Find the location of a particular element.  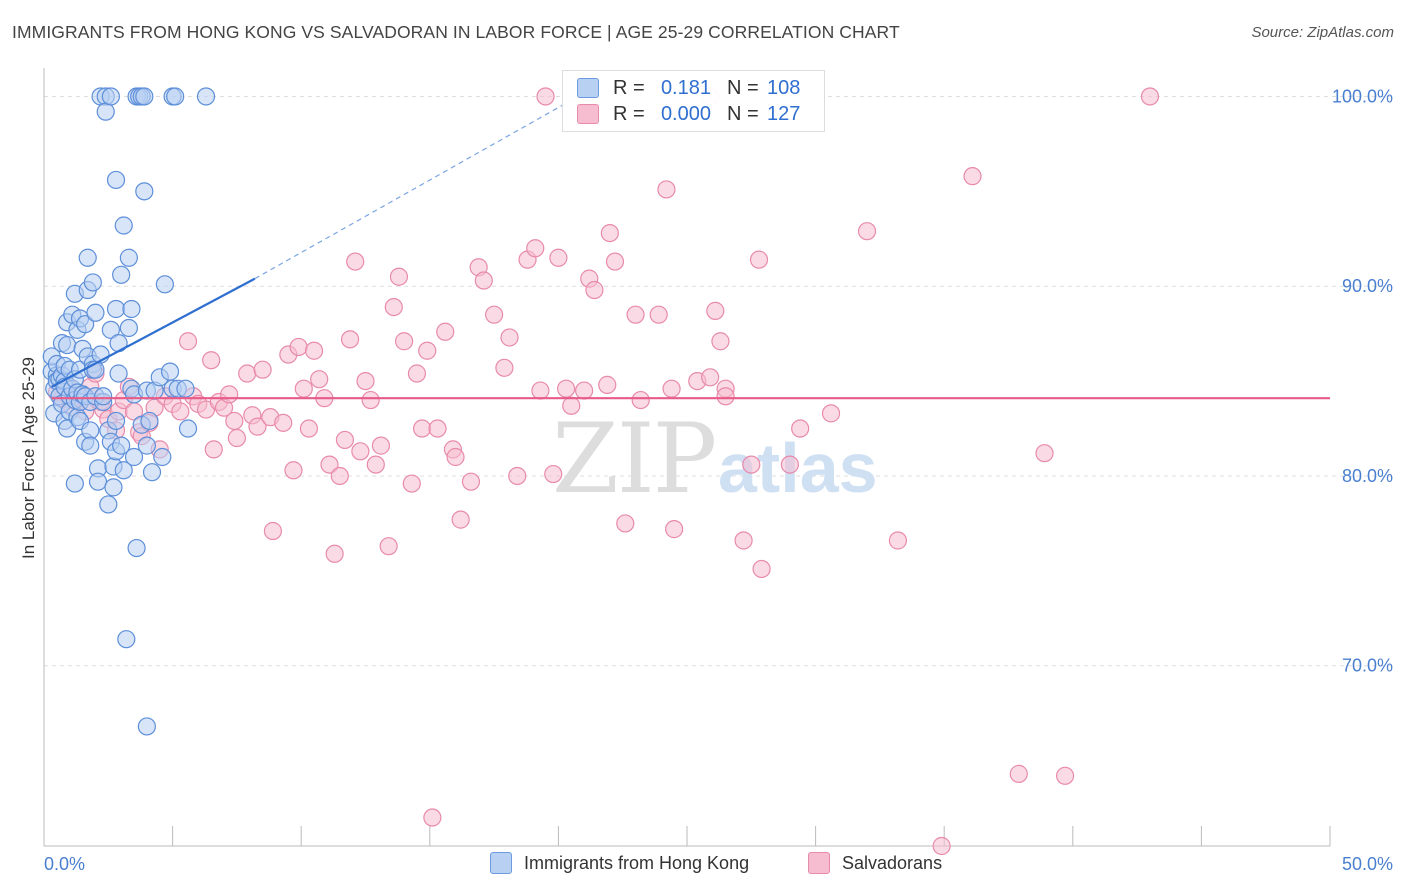

y-axis-title: In Labor Force | Age 25-29 is located at coordinates (28, 458).